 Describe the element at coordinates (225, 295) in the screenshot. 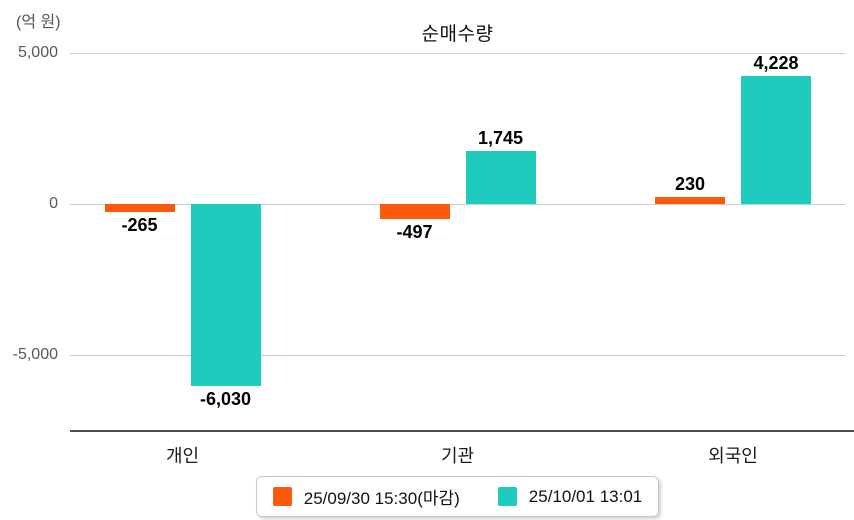

I see `bar-series2-개인` at that location.